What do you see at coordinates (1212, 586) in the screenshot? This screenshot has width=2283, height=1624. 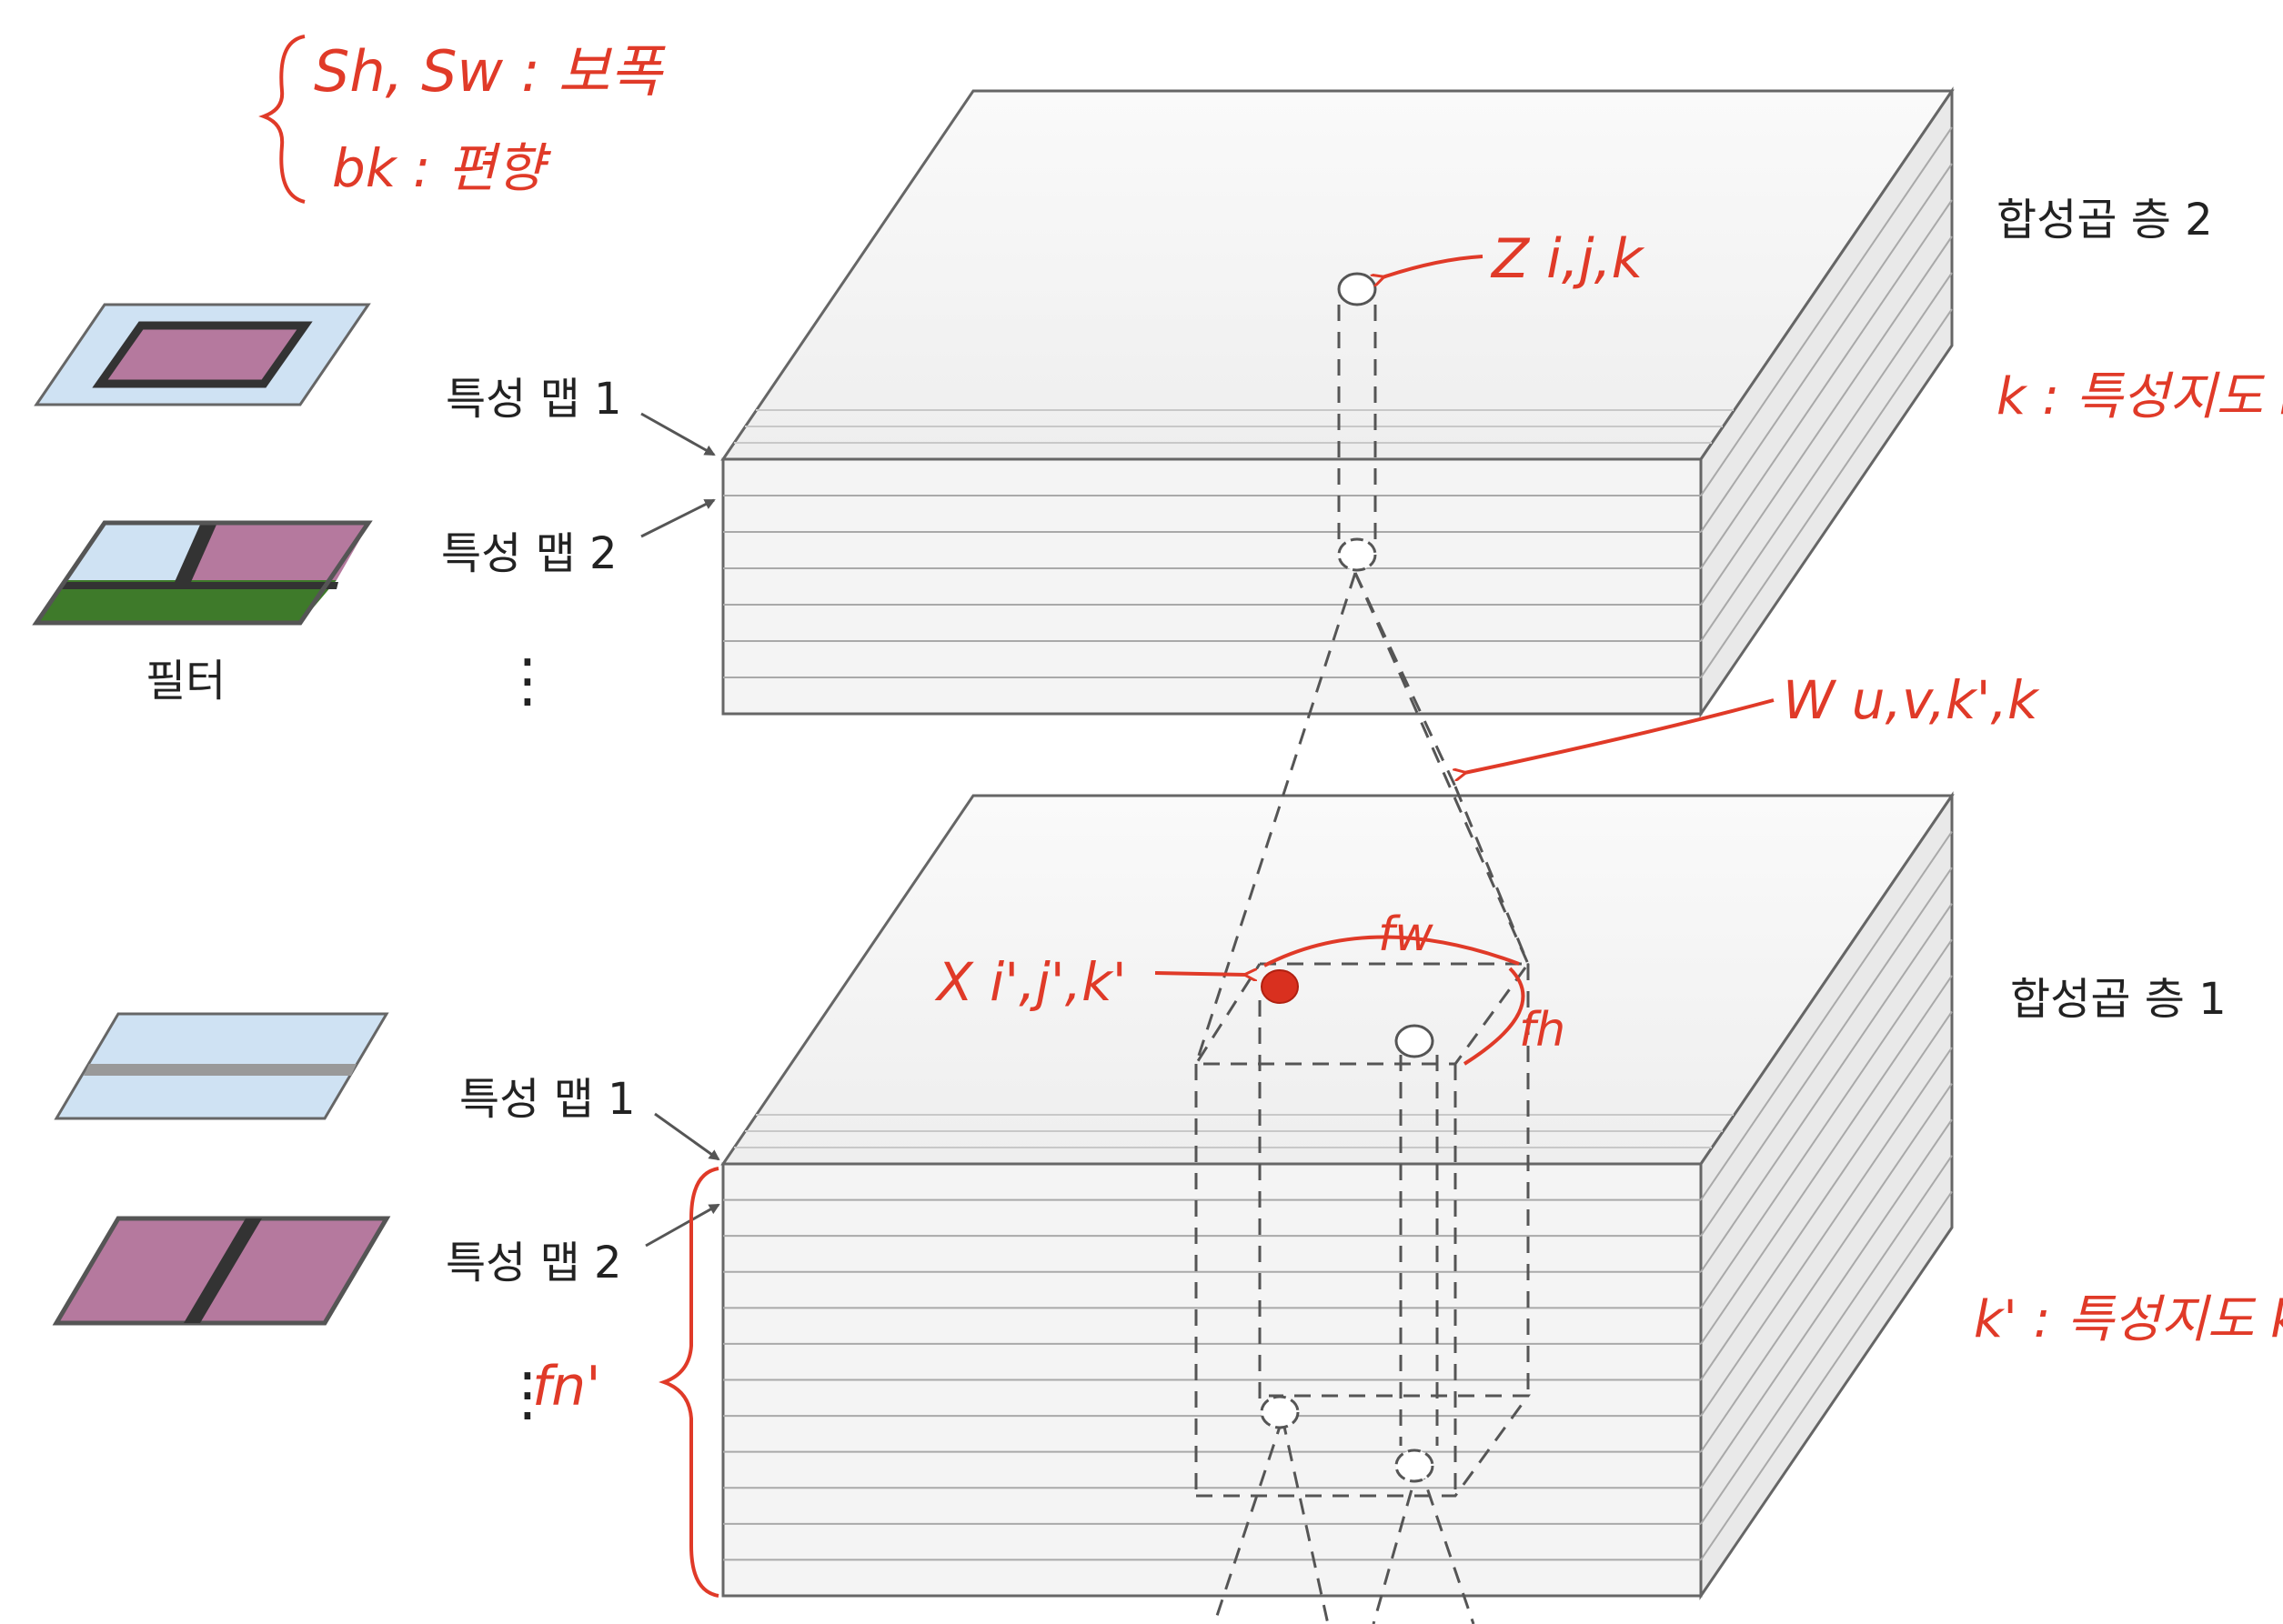 I see `top-block-front-face` at bounding box center [1212, 586].